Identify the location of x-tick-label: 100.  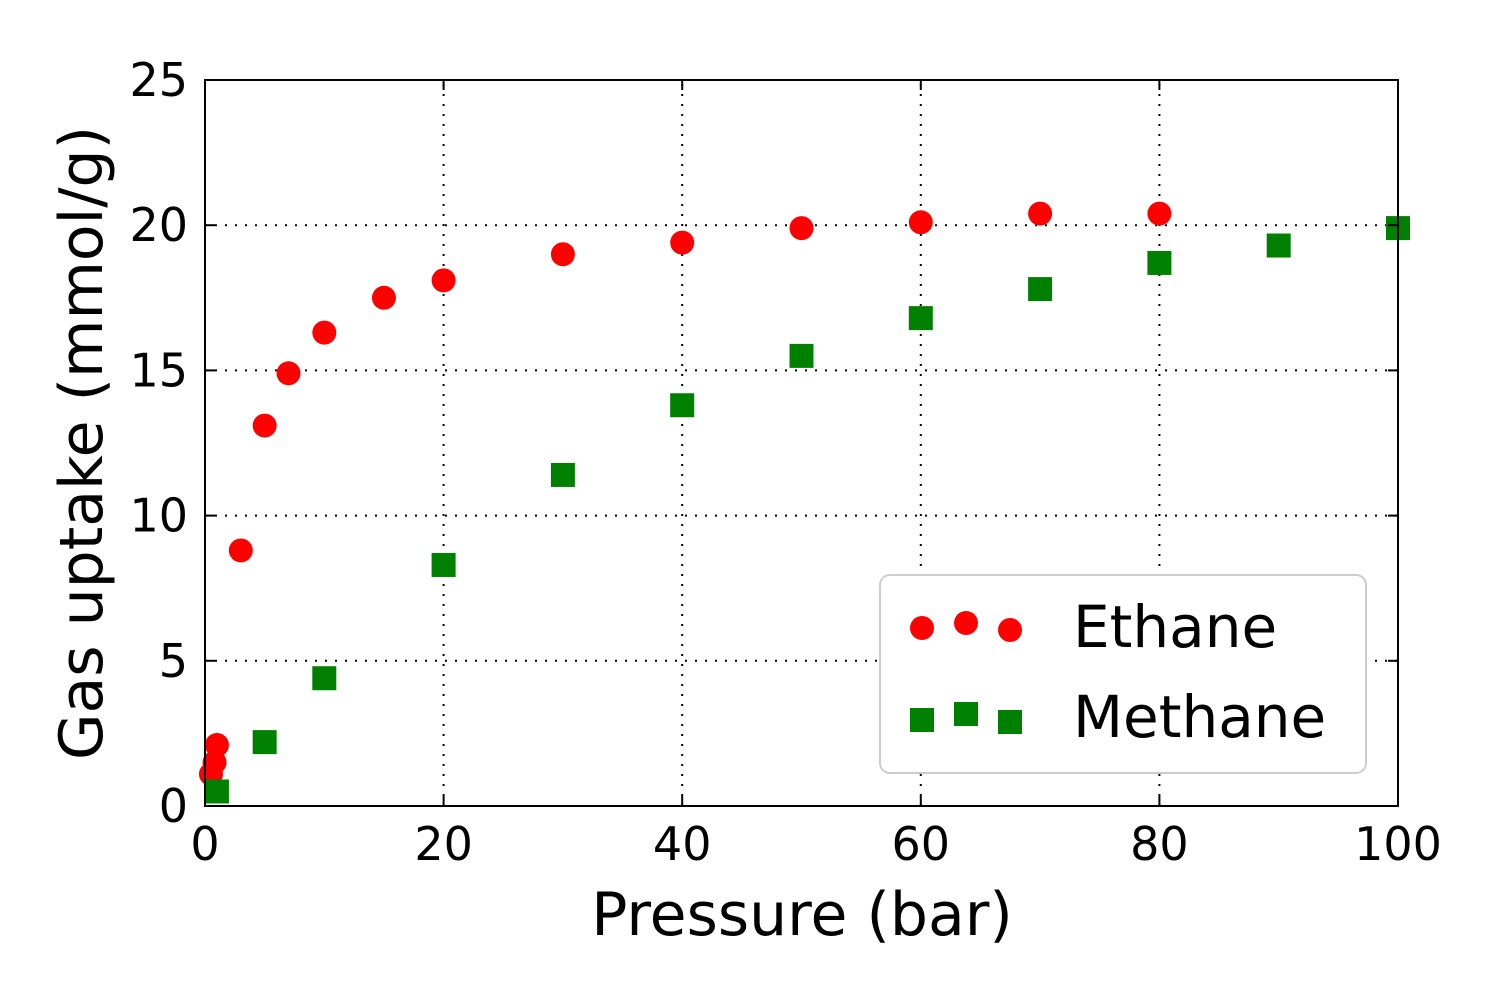
(1398, 844).